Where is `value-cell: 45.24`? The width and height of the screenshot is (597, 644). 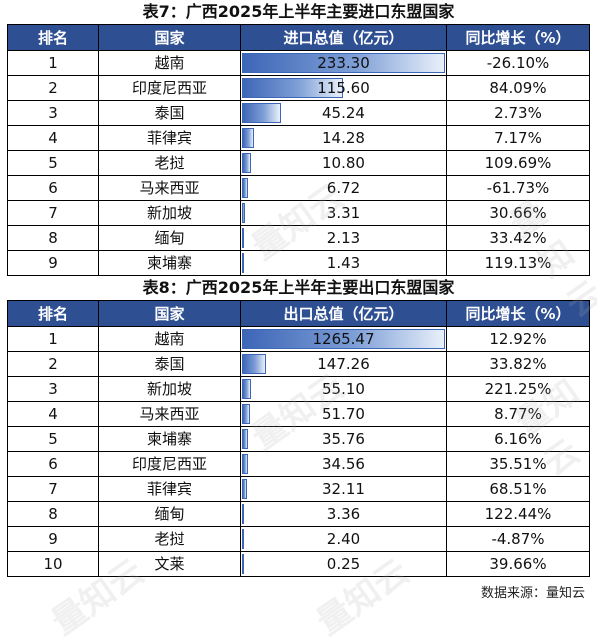
value-cell: 45.24 is located at coordinates (343, 113).